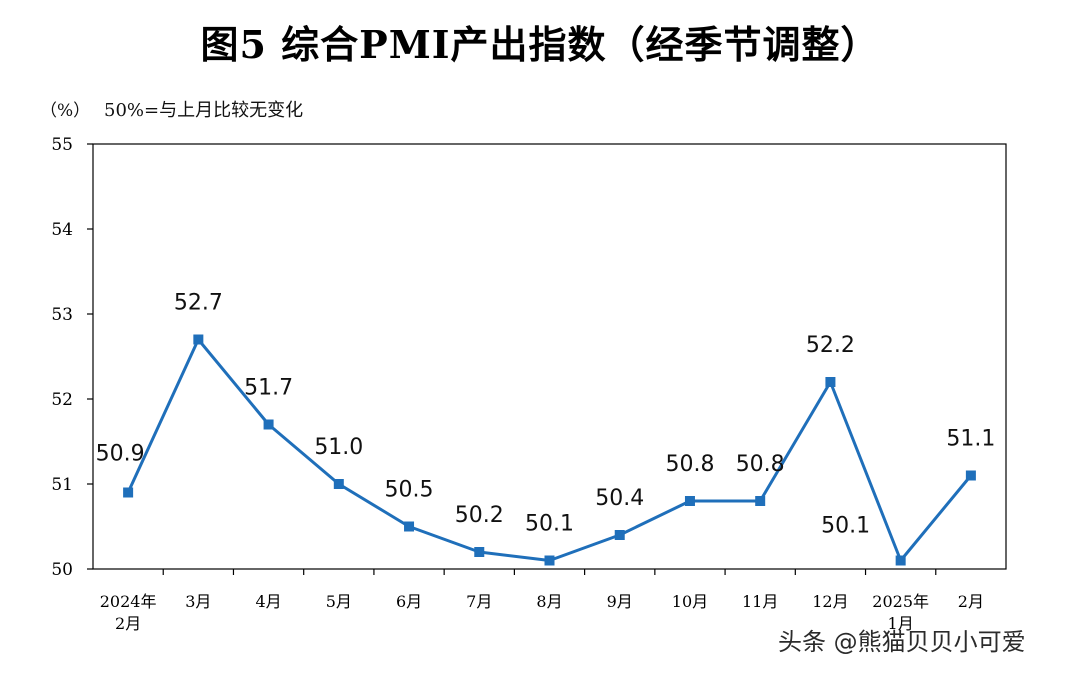 The height and width of the screenshot is (673, 1080). I want to click on data-label: 50.2, so click(479, 515).